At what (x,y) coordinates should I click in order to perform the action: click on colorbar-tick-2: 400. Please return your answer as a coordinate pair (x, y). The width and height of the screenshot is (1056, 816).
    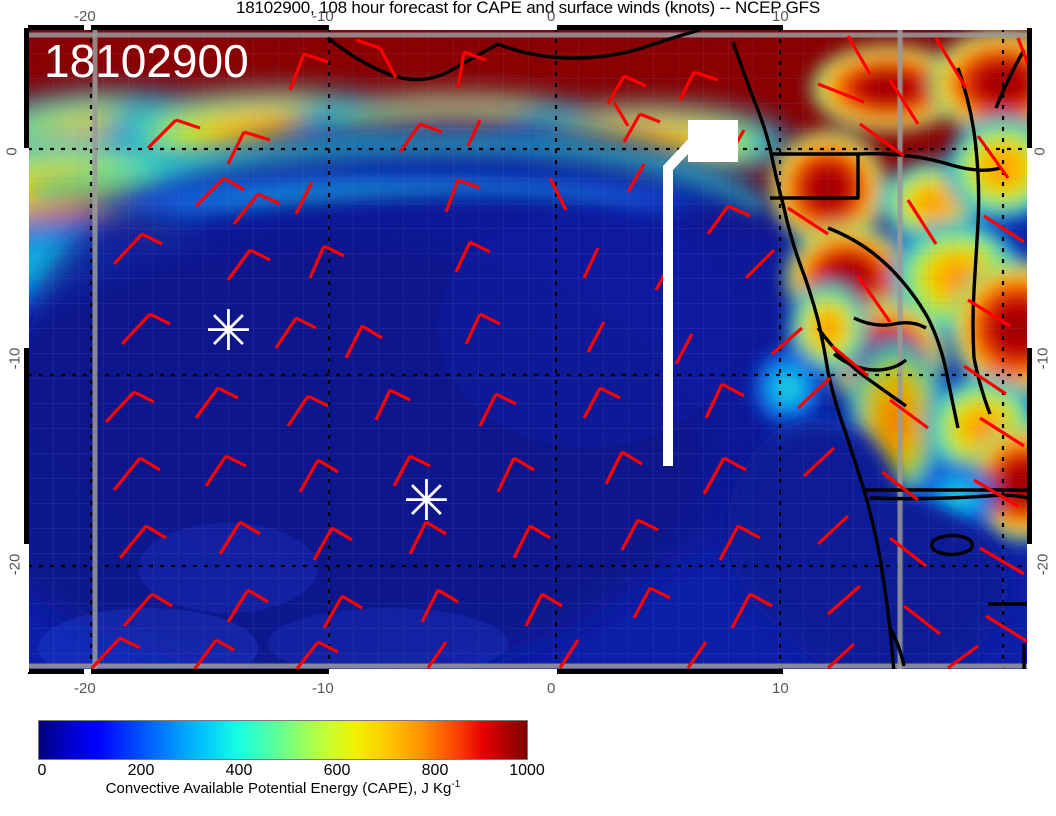
    Looking at the image, I should click on (239, 770).